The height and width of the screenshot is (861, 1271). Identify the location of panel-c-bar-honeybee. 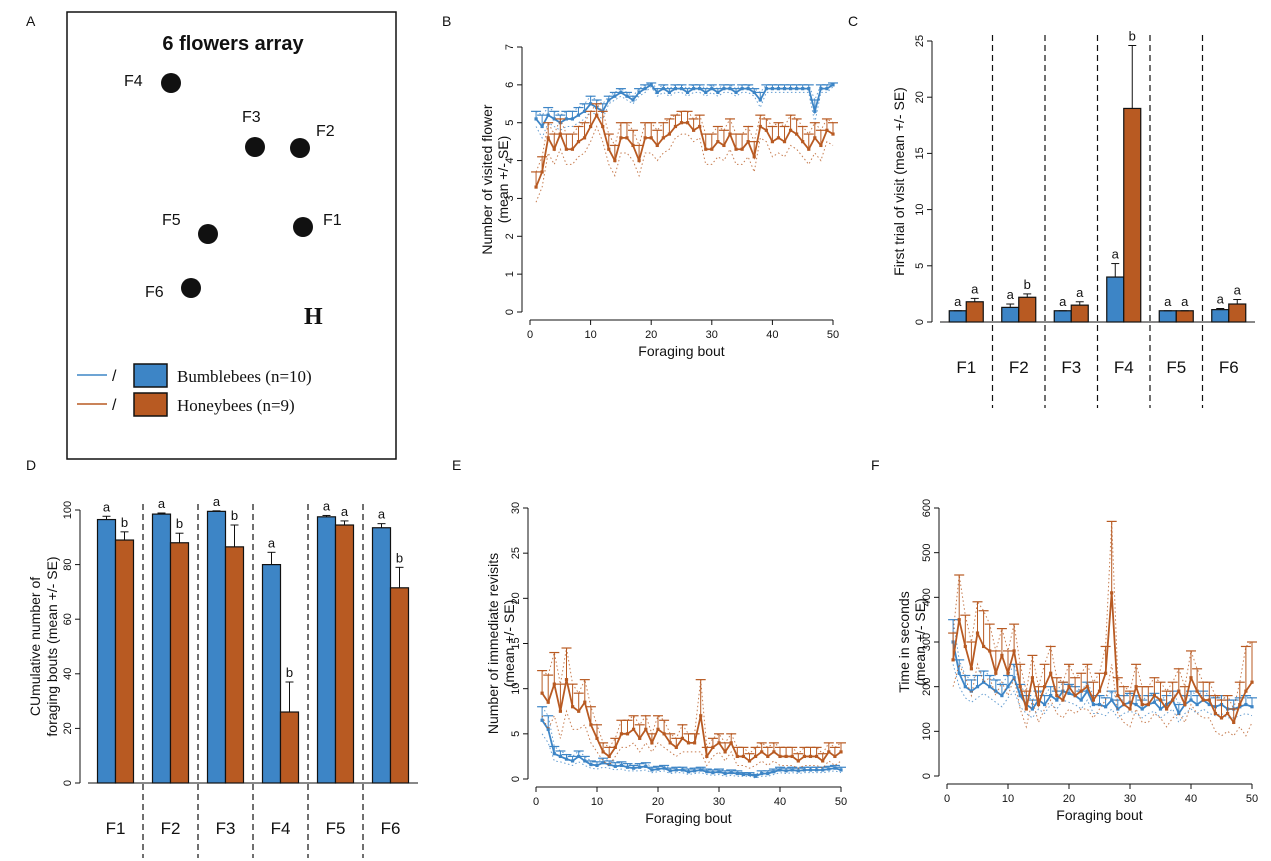
(974, 312).